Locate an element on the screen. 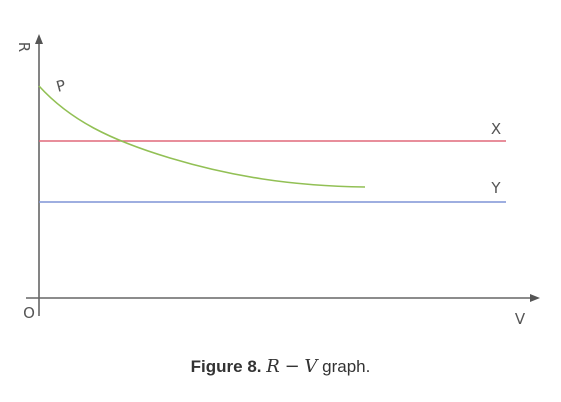 Image resolution: width=561 pixels, height=402 pixels. origin-label: O is located at coordinates (29, 313).